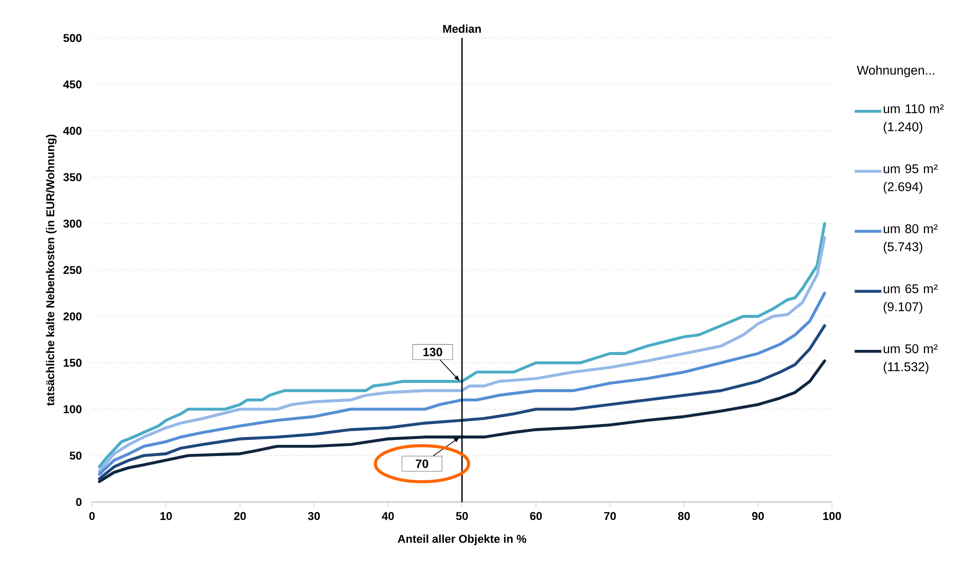 This screenshot has height=567, width=964. I want to click on y-tick-label: 250, so click(72, 270).